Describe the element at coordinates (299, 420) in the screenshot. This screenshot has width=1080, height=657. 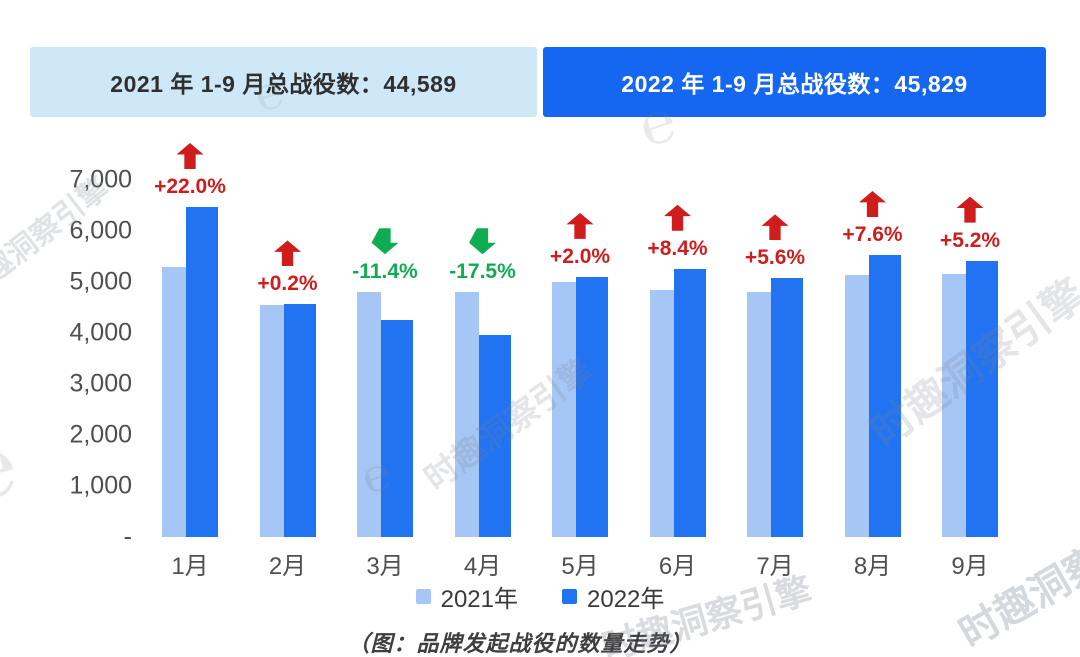
I see `bar-2022-2月` at that location.